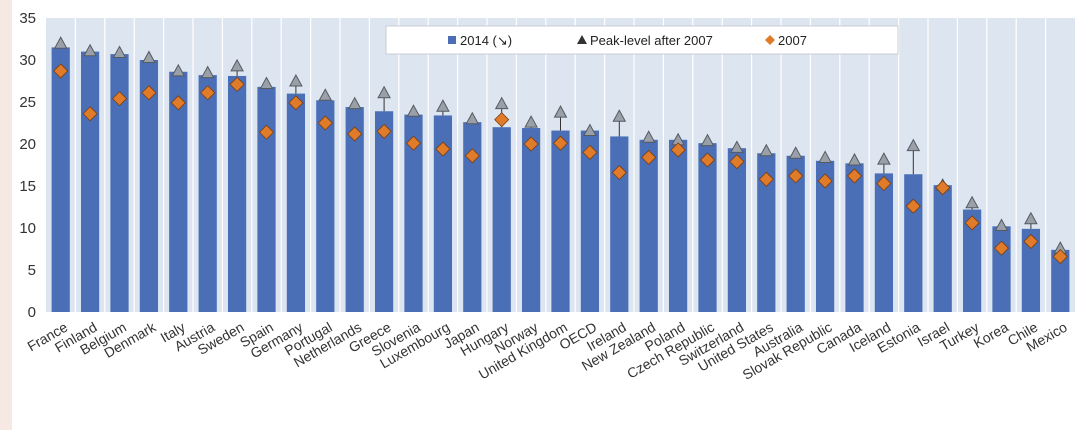  I want to click on bar-austria, so click(207, 194).